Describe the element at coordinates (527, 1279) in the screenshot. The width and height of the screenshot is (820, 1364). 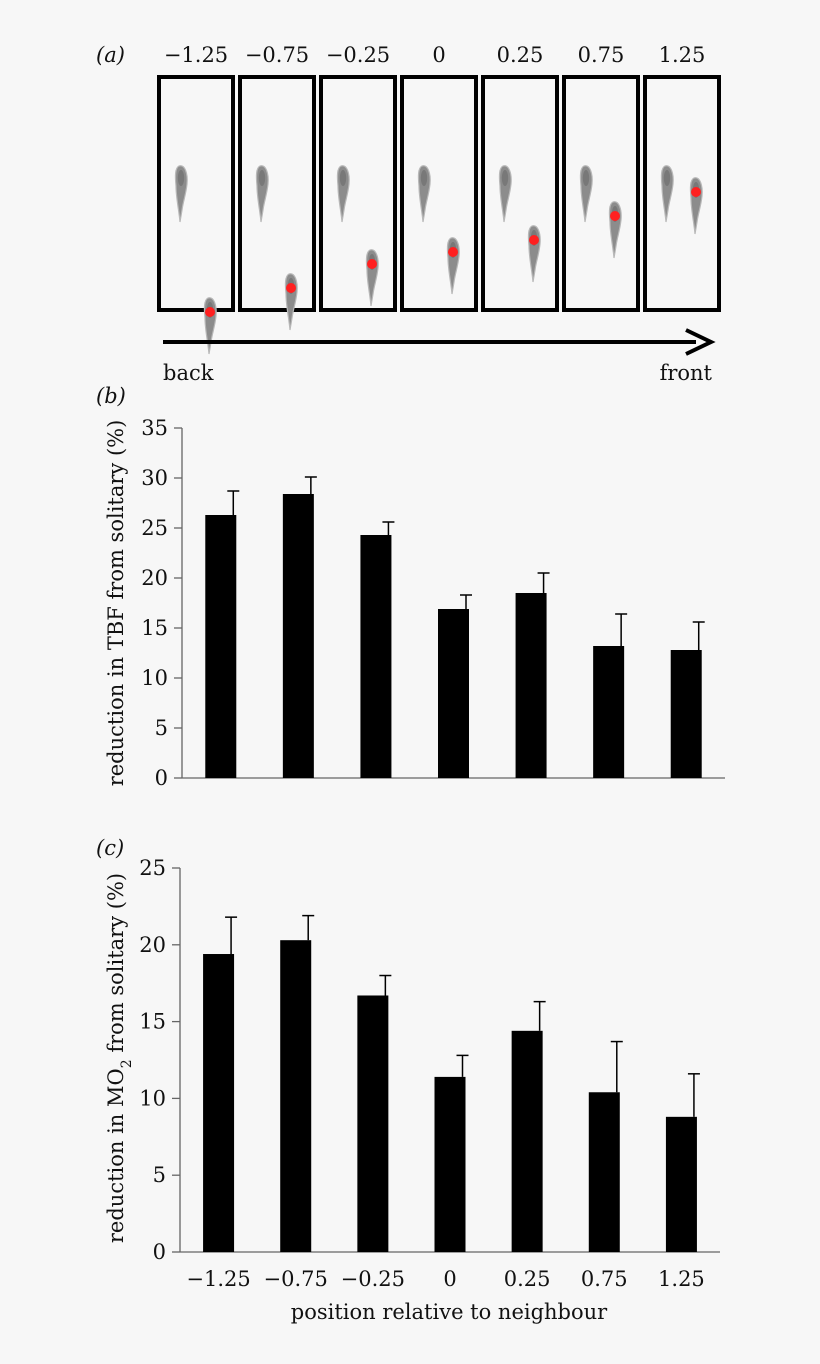
I see `x-tick-label: 0.25` at that location.